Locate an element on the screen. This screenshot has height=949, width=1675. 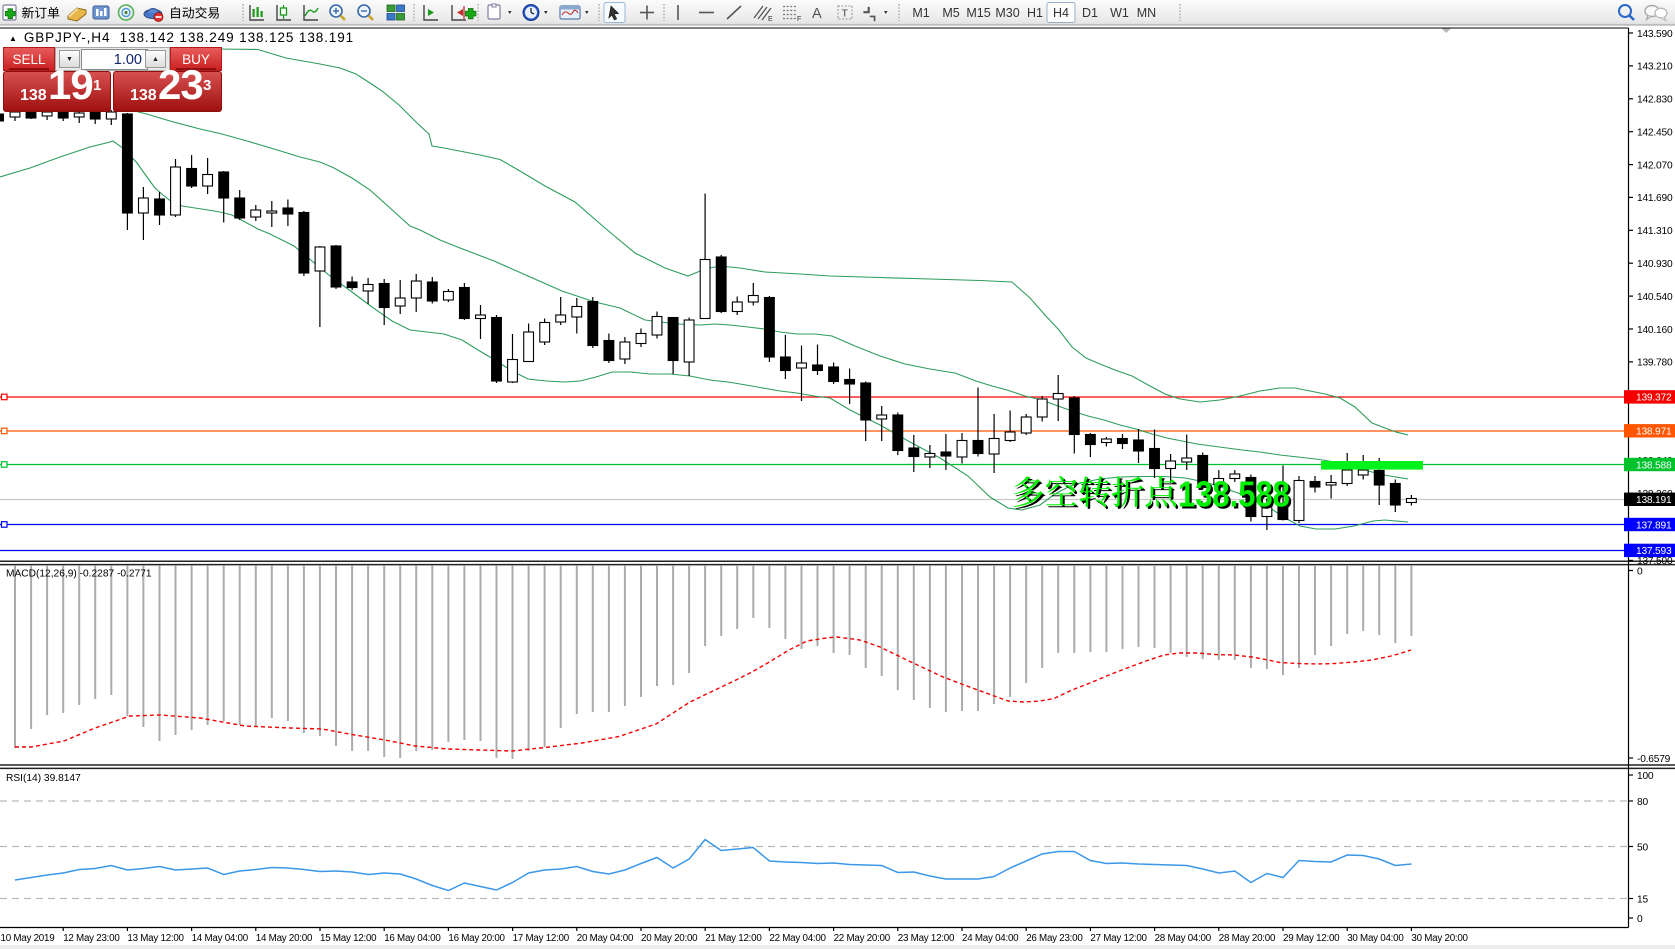
svg-text: T is located at coordinates (845, 14).